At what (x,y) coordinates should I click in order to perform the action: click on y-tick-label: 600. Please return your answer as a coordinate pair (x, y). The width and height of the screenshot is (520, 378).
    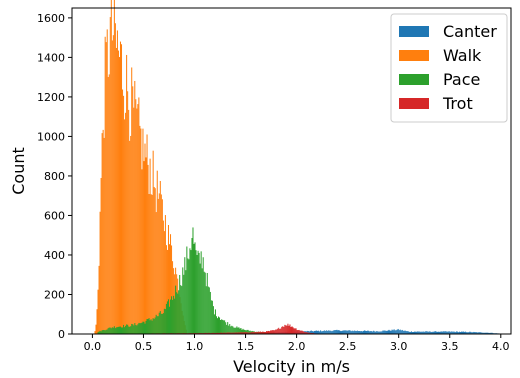
    Looking at the image, I should click on (54, 215).